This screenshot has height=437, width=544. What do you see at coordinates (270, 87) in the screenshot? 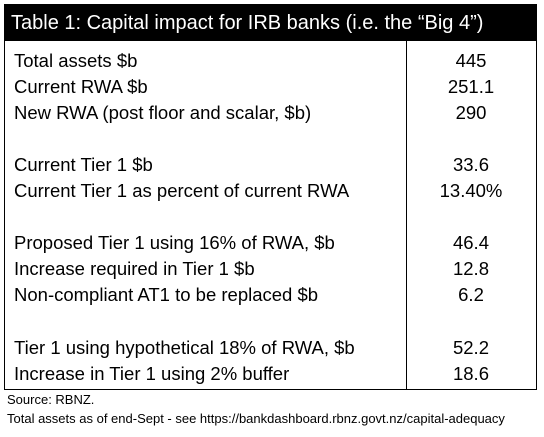
I see `table-row-current-rwa: Current RWA $b 251.1` at bounding box center [270, 87].